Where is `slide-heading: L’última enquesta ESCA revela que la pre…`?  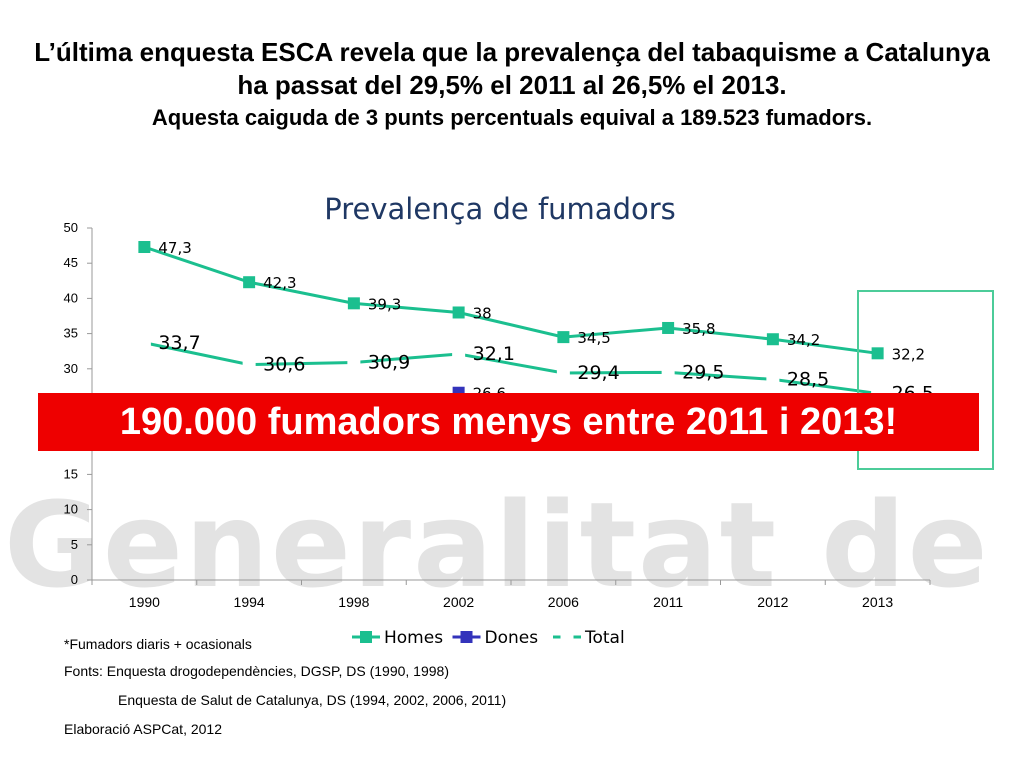 slide-heading: L’última enquesta ESCA revela que la pre… is located at coordinates (512, 84).